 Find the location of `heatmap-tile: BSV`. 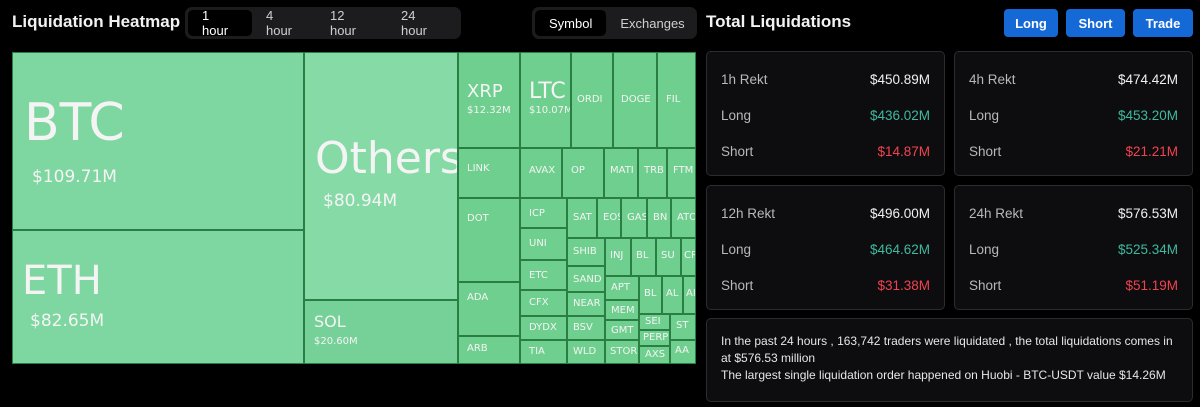

heatmap-tile: BSV is located at coordinates (586, 328).